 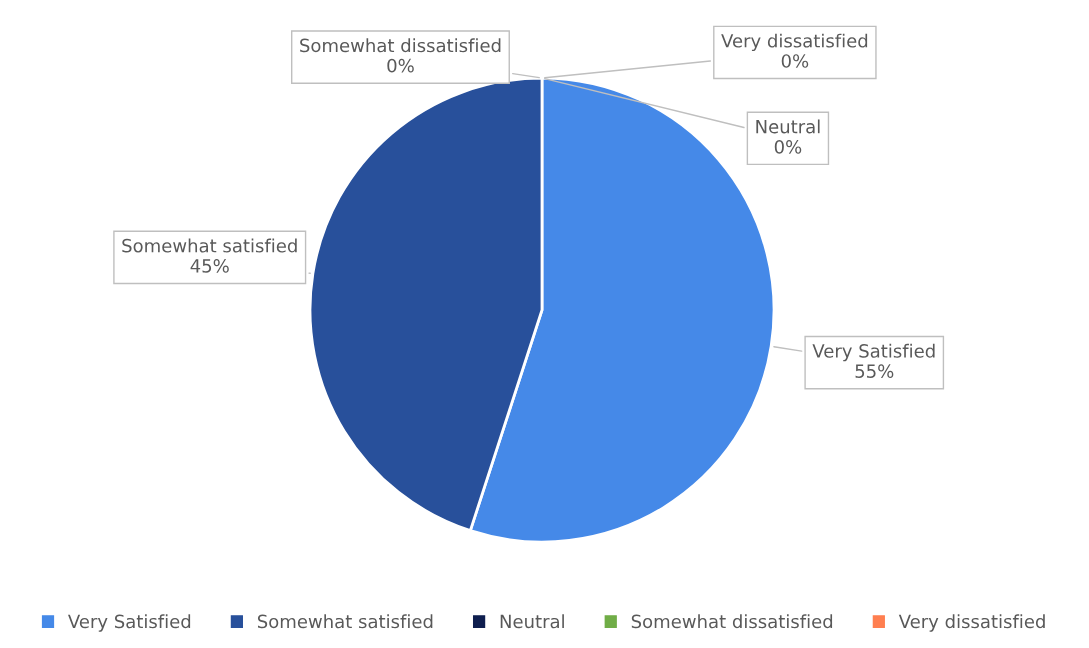 What do you see at coordinates (532, 621) in the screenshot?
I see `legend-label: Neutral` at bounding box center [532, 621].